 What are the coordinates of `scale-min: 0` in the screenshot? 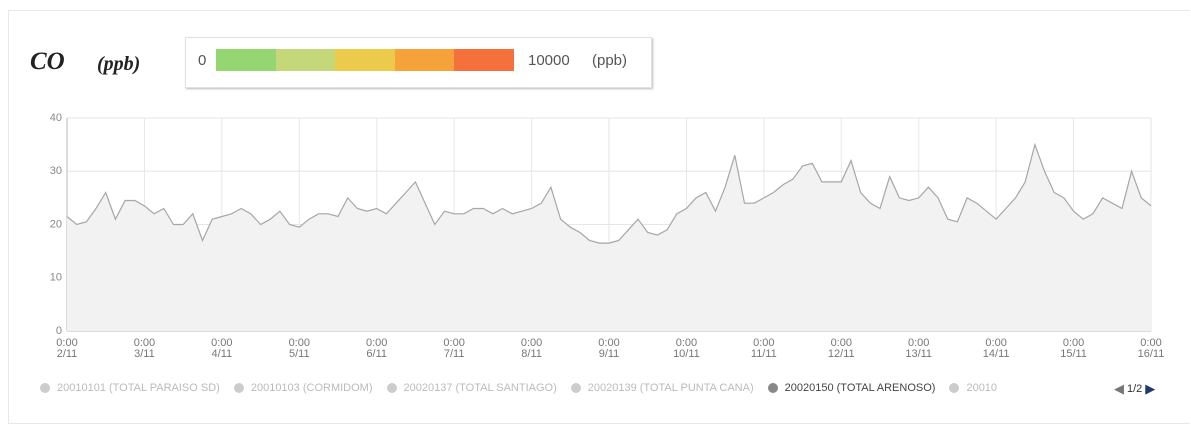 It's located at (202, 60).